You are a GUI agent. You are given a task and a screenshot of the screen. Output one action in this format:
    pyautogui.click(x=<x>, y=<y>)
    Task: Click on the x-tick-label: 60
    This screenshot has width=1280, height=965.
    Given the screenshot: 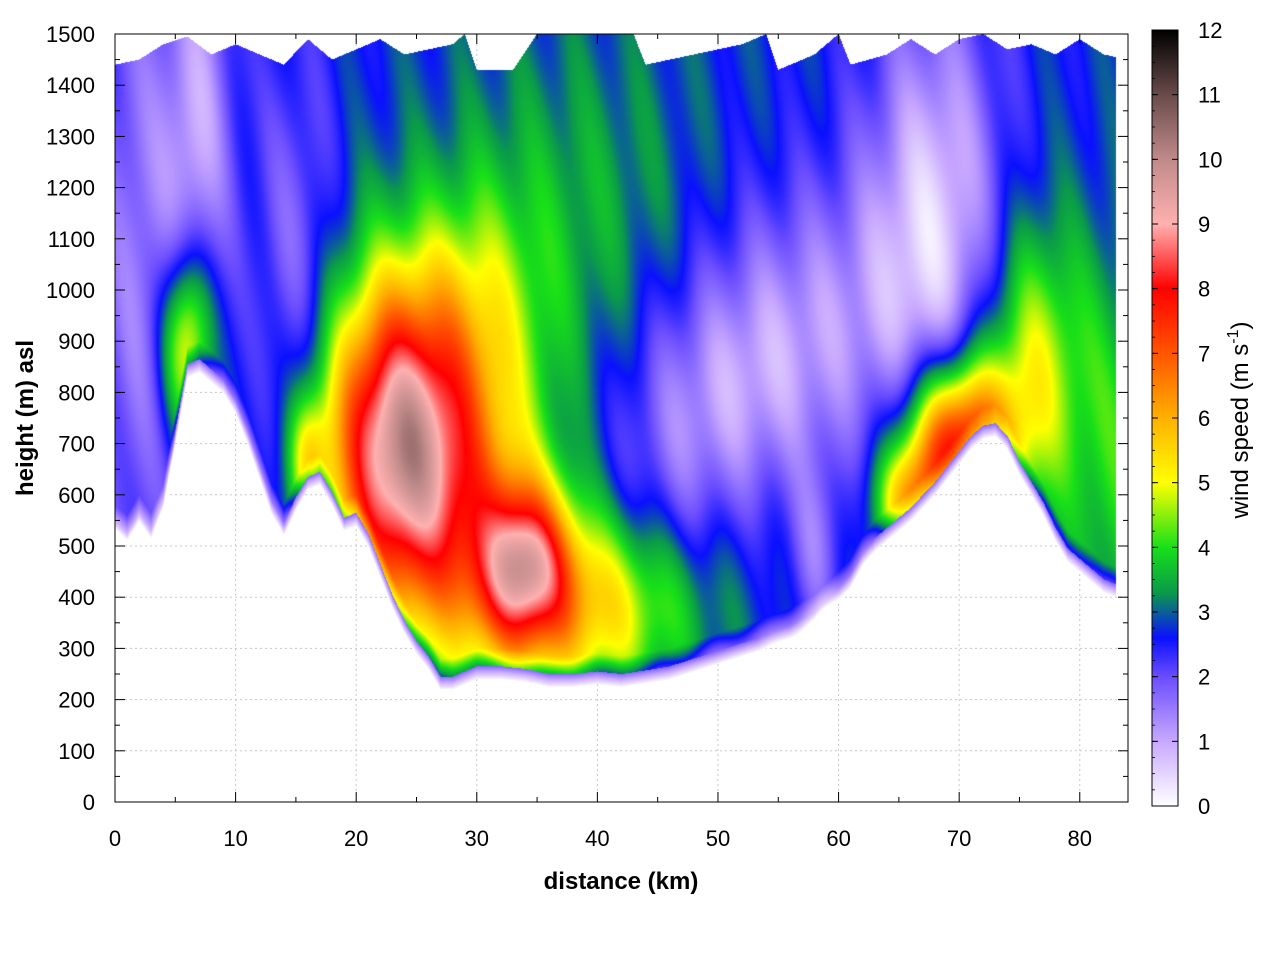 What is the action you would take?
    pyautogui.click(x=838, y=838)
    